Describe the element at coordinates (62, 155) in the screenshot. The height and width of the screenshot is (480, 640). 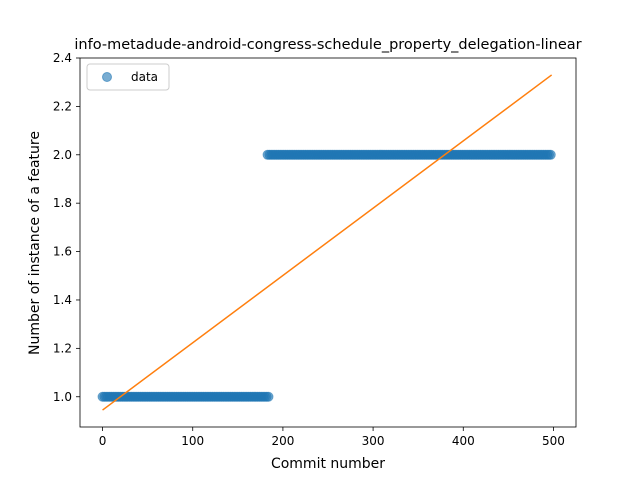
I see `y-tick-label: 2.0` at that location.